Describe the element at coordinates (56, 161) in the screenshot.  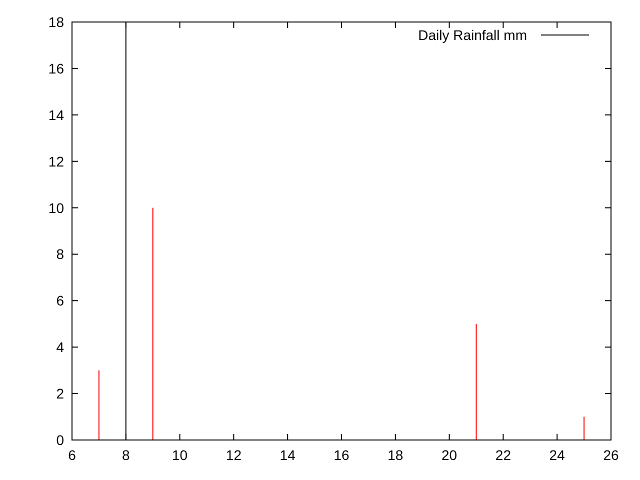
I see `y-tick-label: 12` at that location.